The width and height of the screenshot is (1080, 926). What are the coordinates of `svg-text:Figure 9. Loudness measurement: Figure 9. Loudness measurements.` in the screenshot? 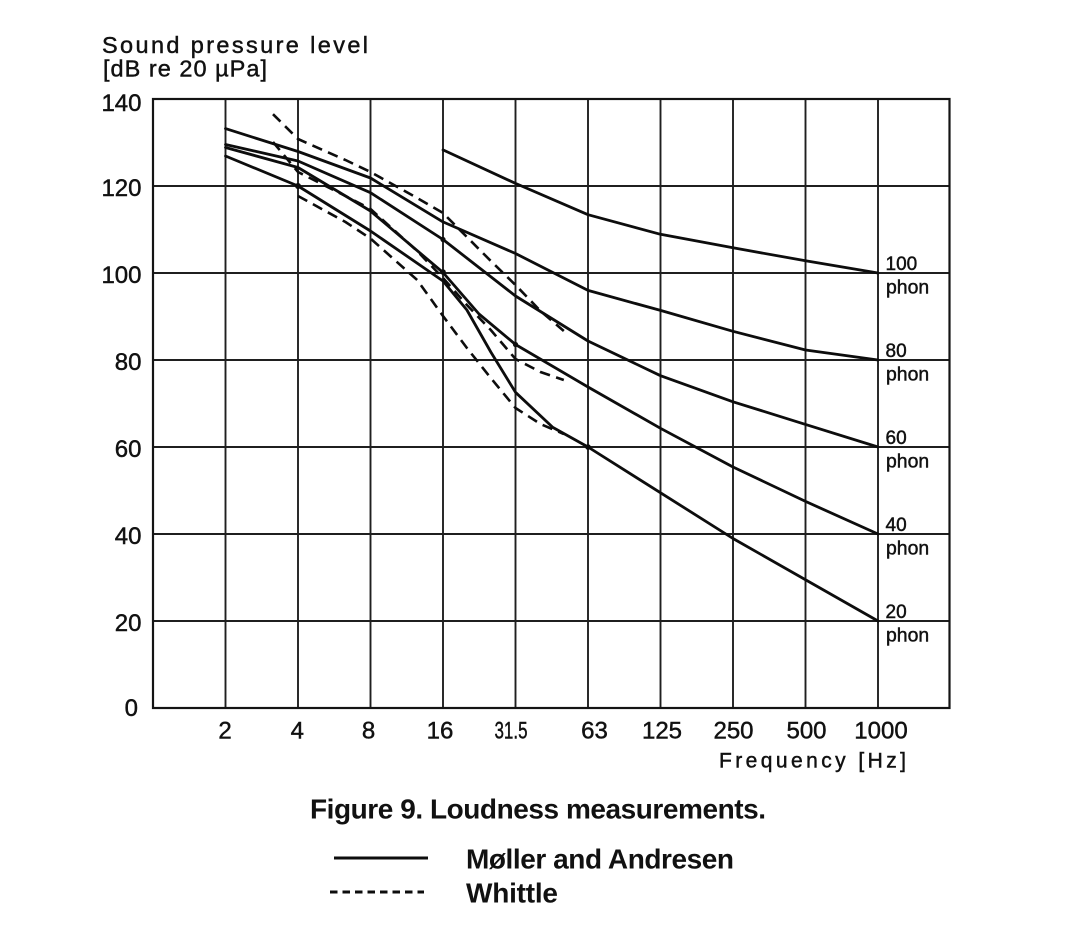 It's located at (538, 809).